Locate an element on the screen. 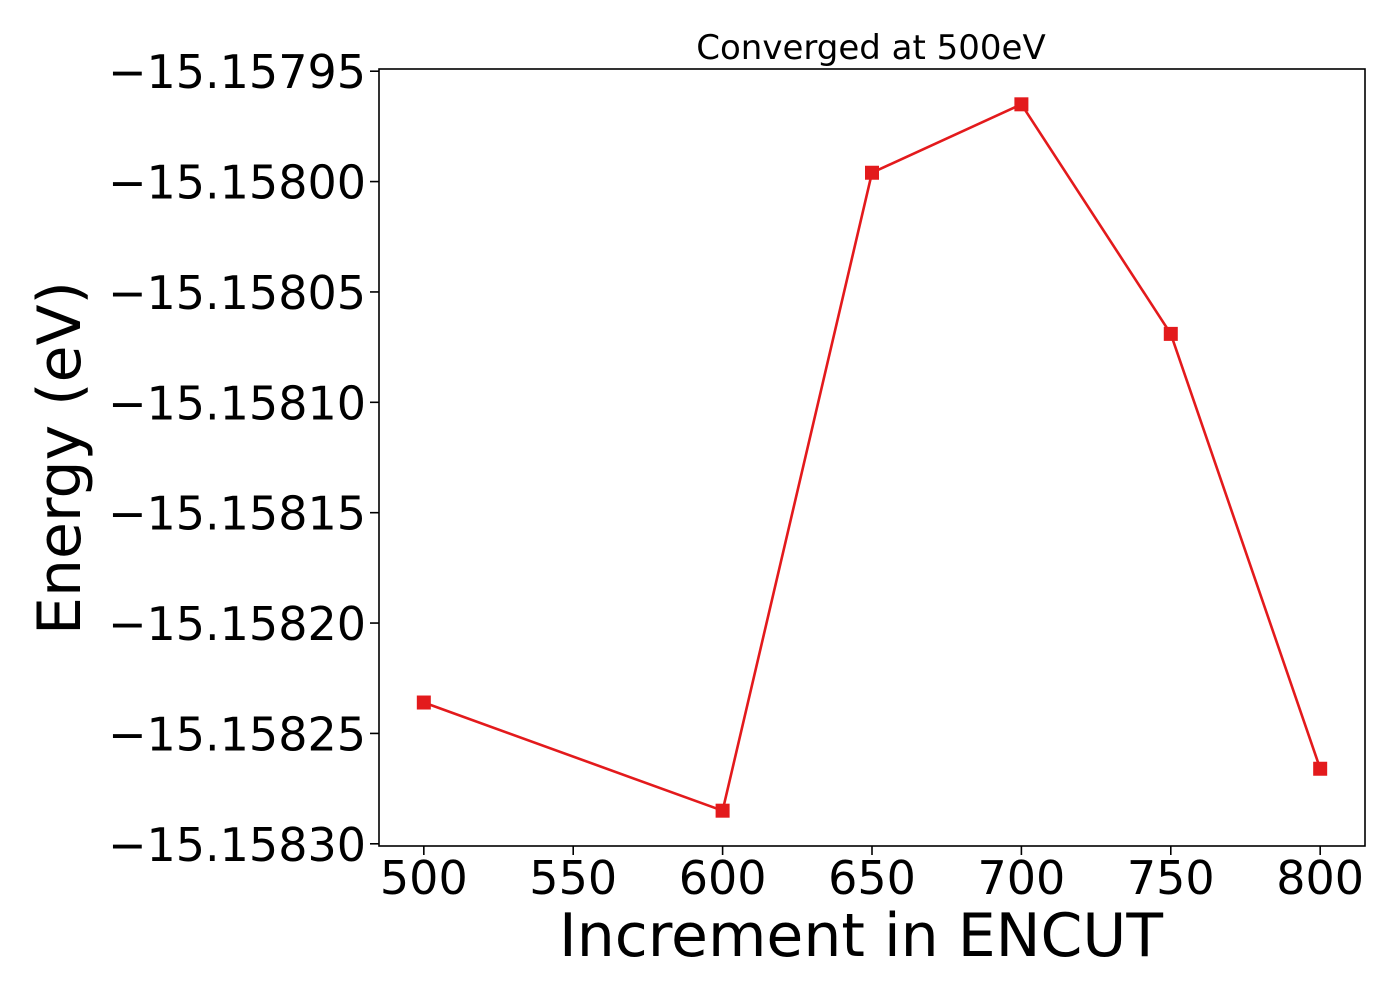 The width and height of the screenshot is (1400, 1000). x-tick-label: 700 is located at coordinates (1021, 878).